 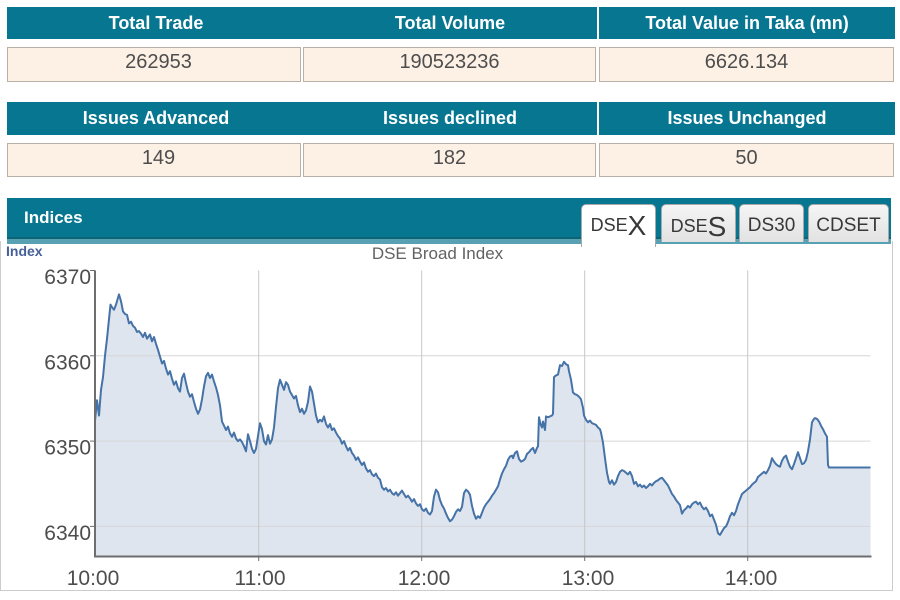 I want to click on svg-text: 11:00, so click(x=260, y=578).